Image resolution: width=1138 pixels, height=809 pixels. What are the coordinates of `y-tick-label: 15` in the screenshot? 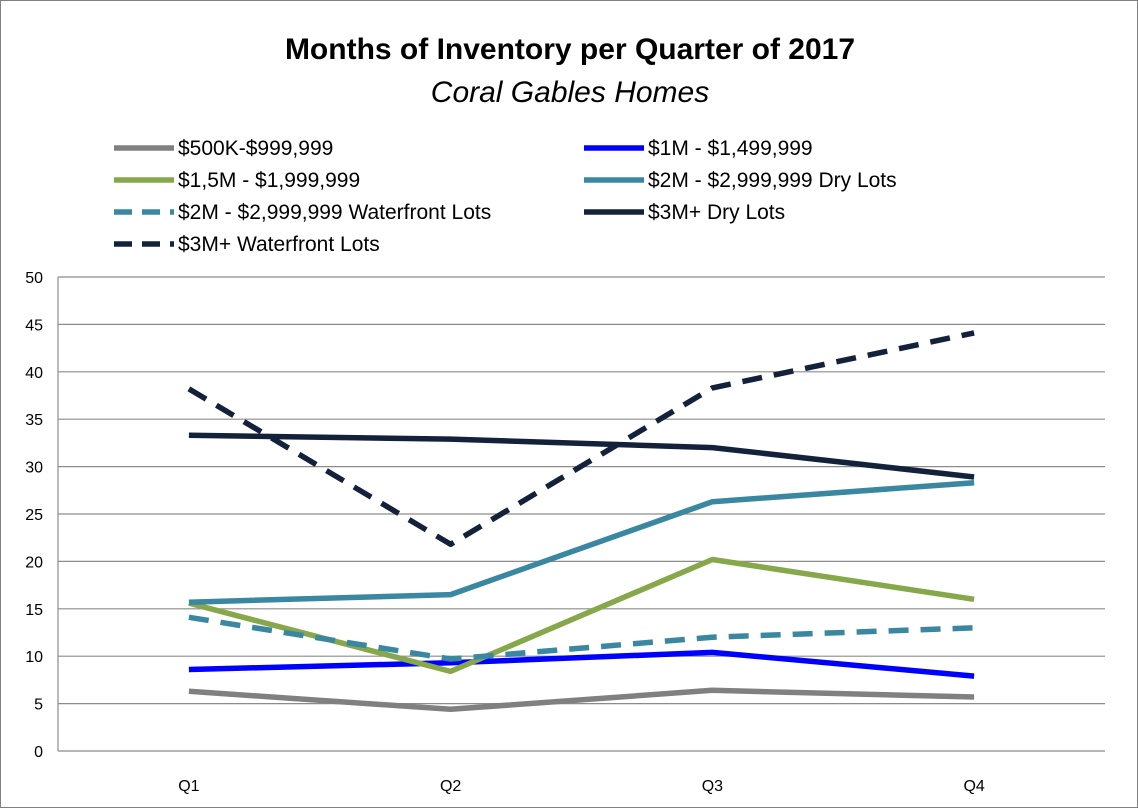 It's located at (34, 610).